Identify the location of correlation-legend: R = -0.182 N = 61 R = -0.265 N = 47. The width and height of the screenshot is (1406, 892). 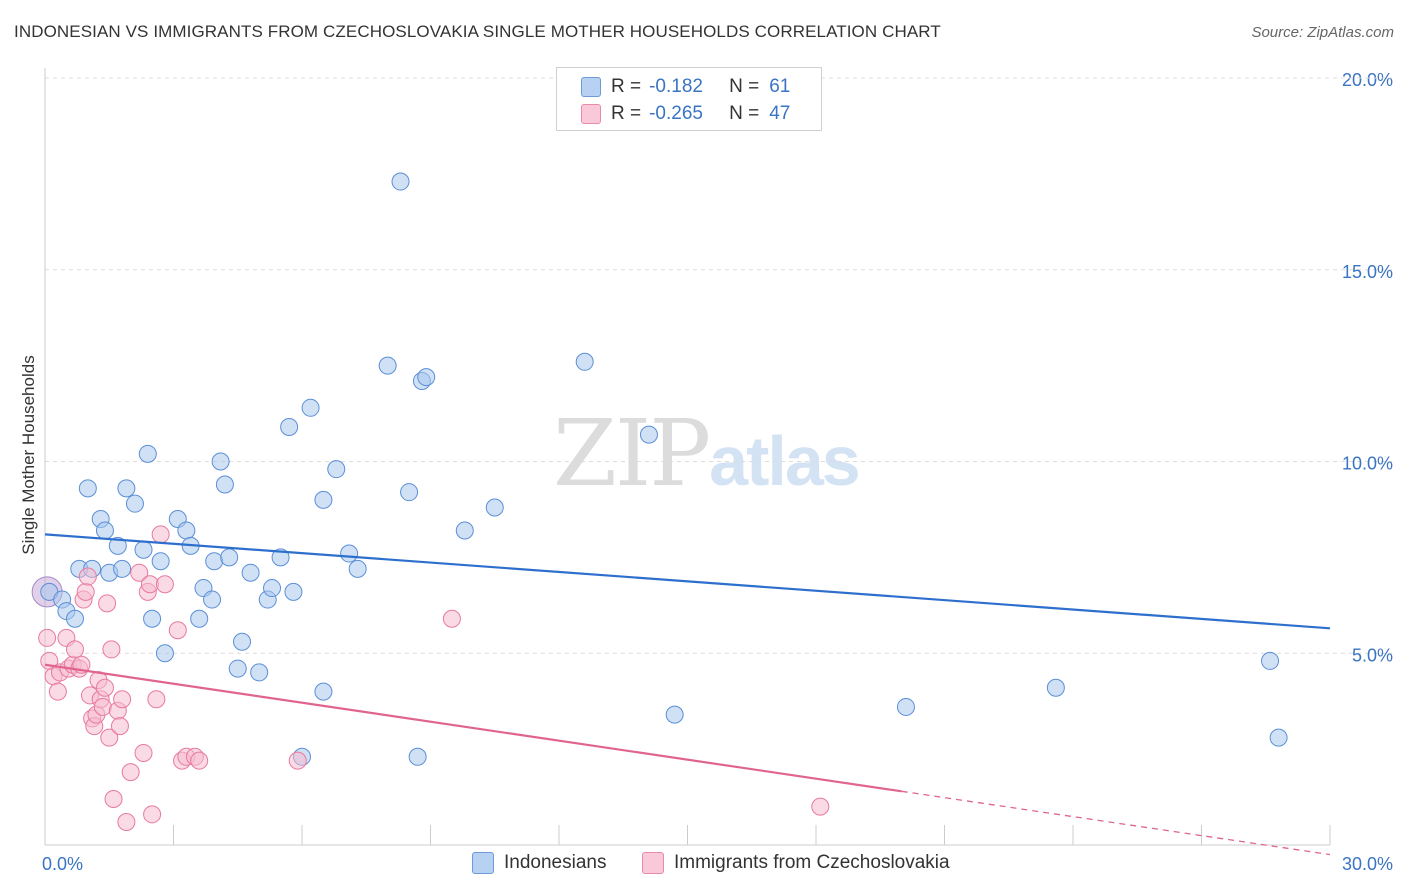
(689, 99).